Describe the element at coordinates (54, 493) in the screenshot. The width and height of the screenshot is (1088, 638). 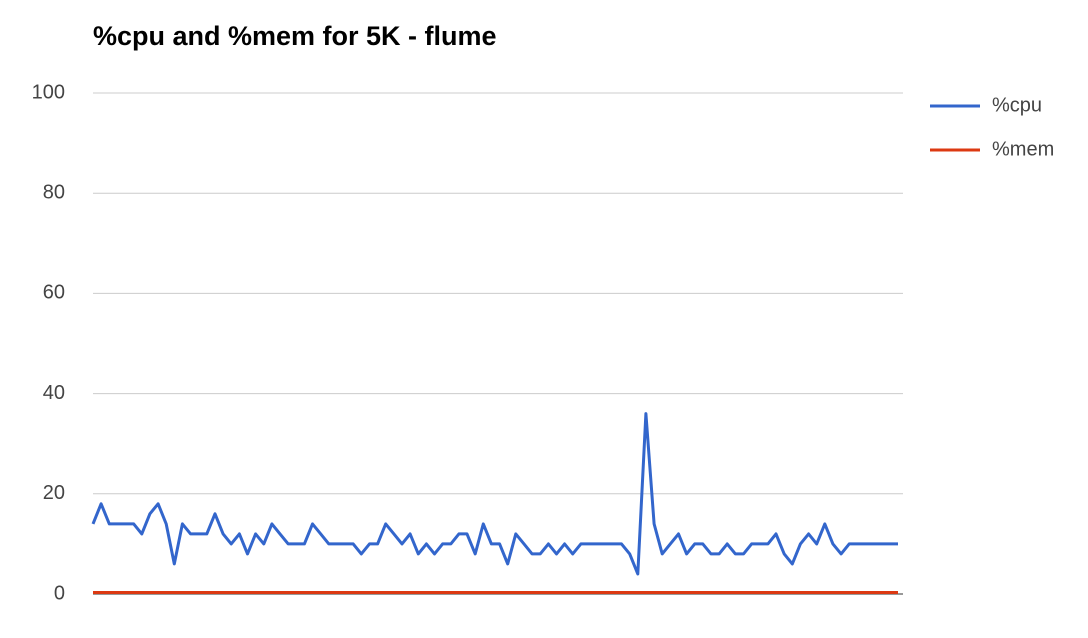
I see `y-tick-label: 20` at that location.